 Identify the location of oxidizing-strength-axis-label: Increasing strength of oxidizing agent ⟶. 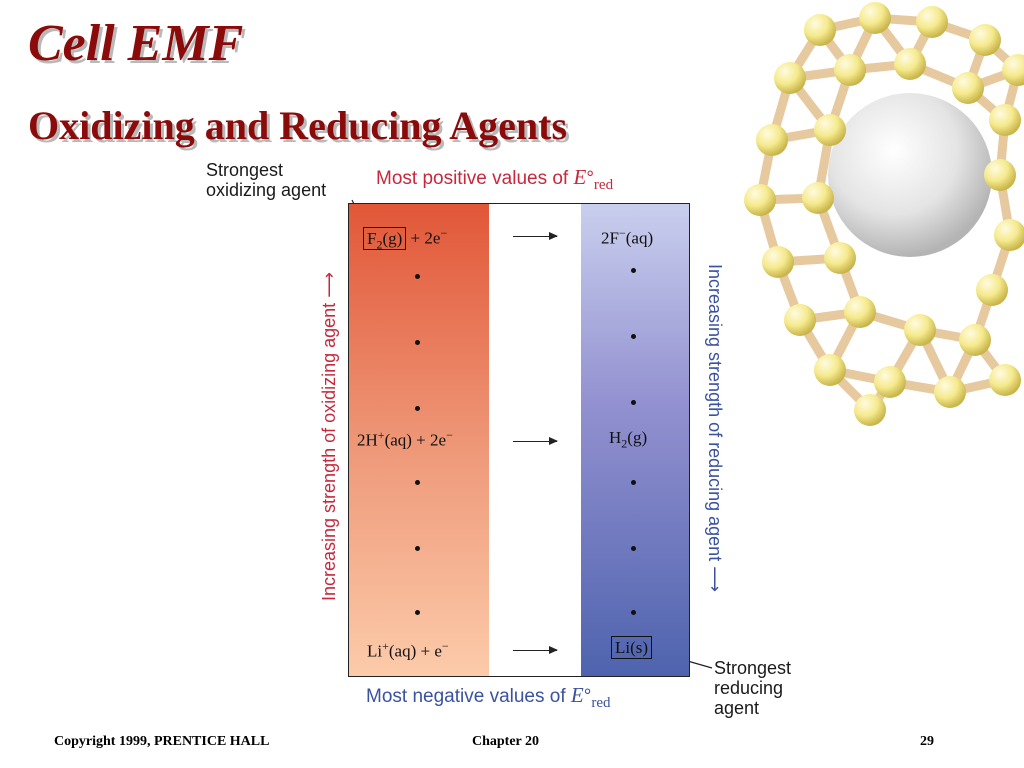
(329, 437).